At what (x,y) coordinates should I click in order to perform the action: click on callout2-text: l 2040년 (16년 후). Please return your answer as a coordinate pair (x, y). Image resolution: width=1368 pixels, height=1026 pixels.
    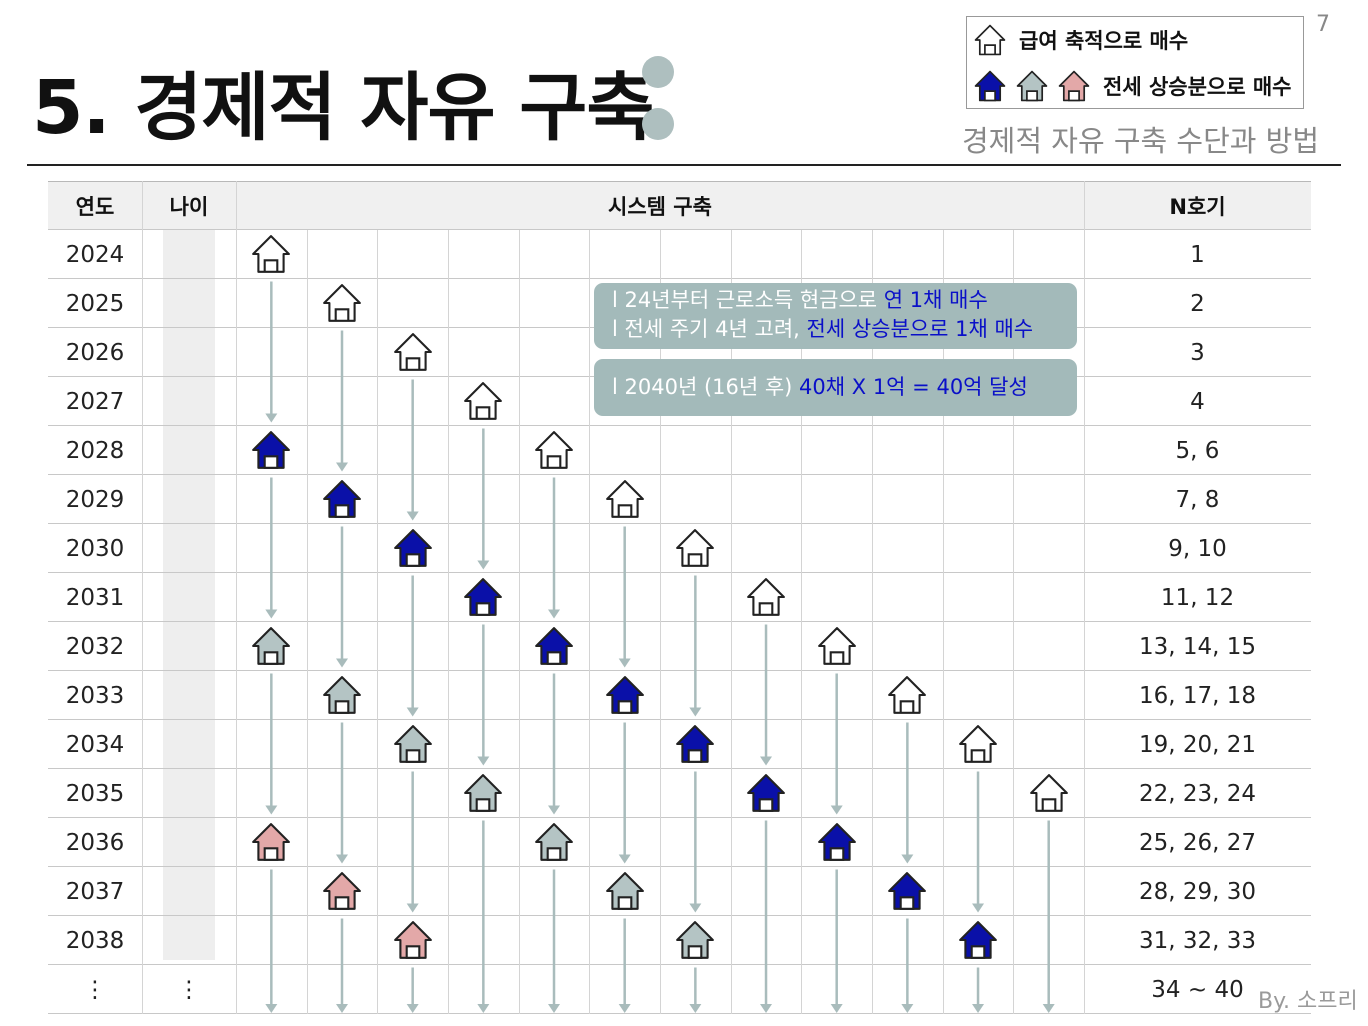
    Looking at the image, I should click on (706, 387).